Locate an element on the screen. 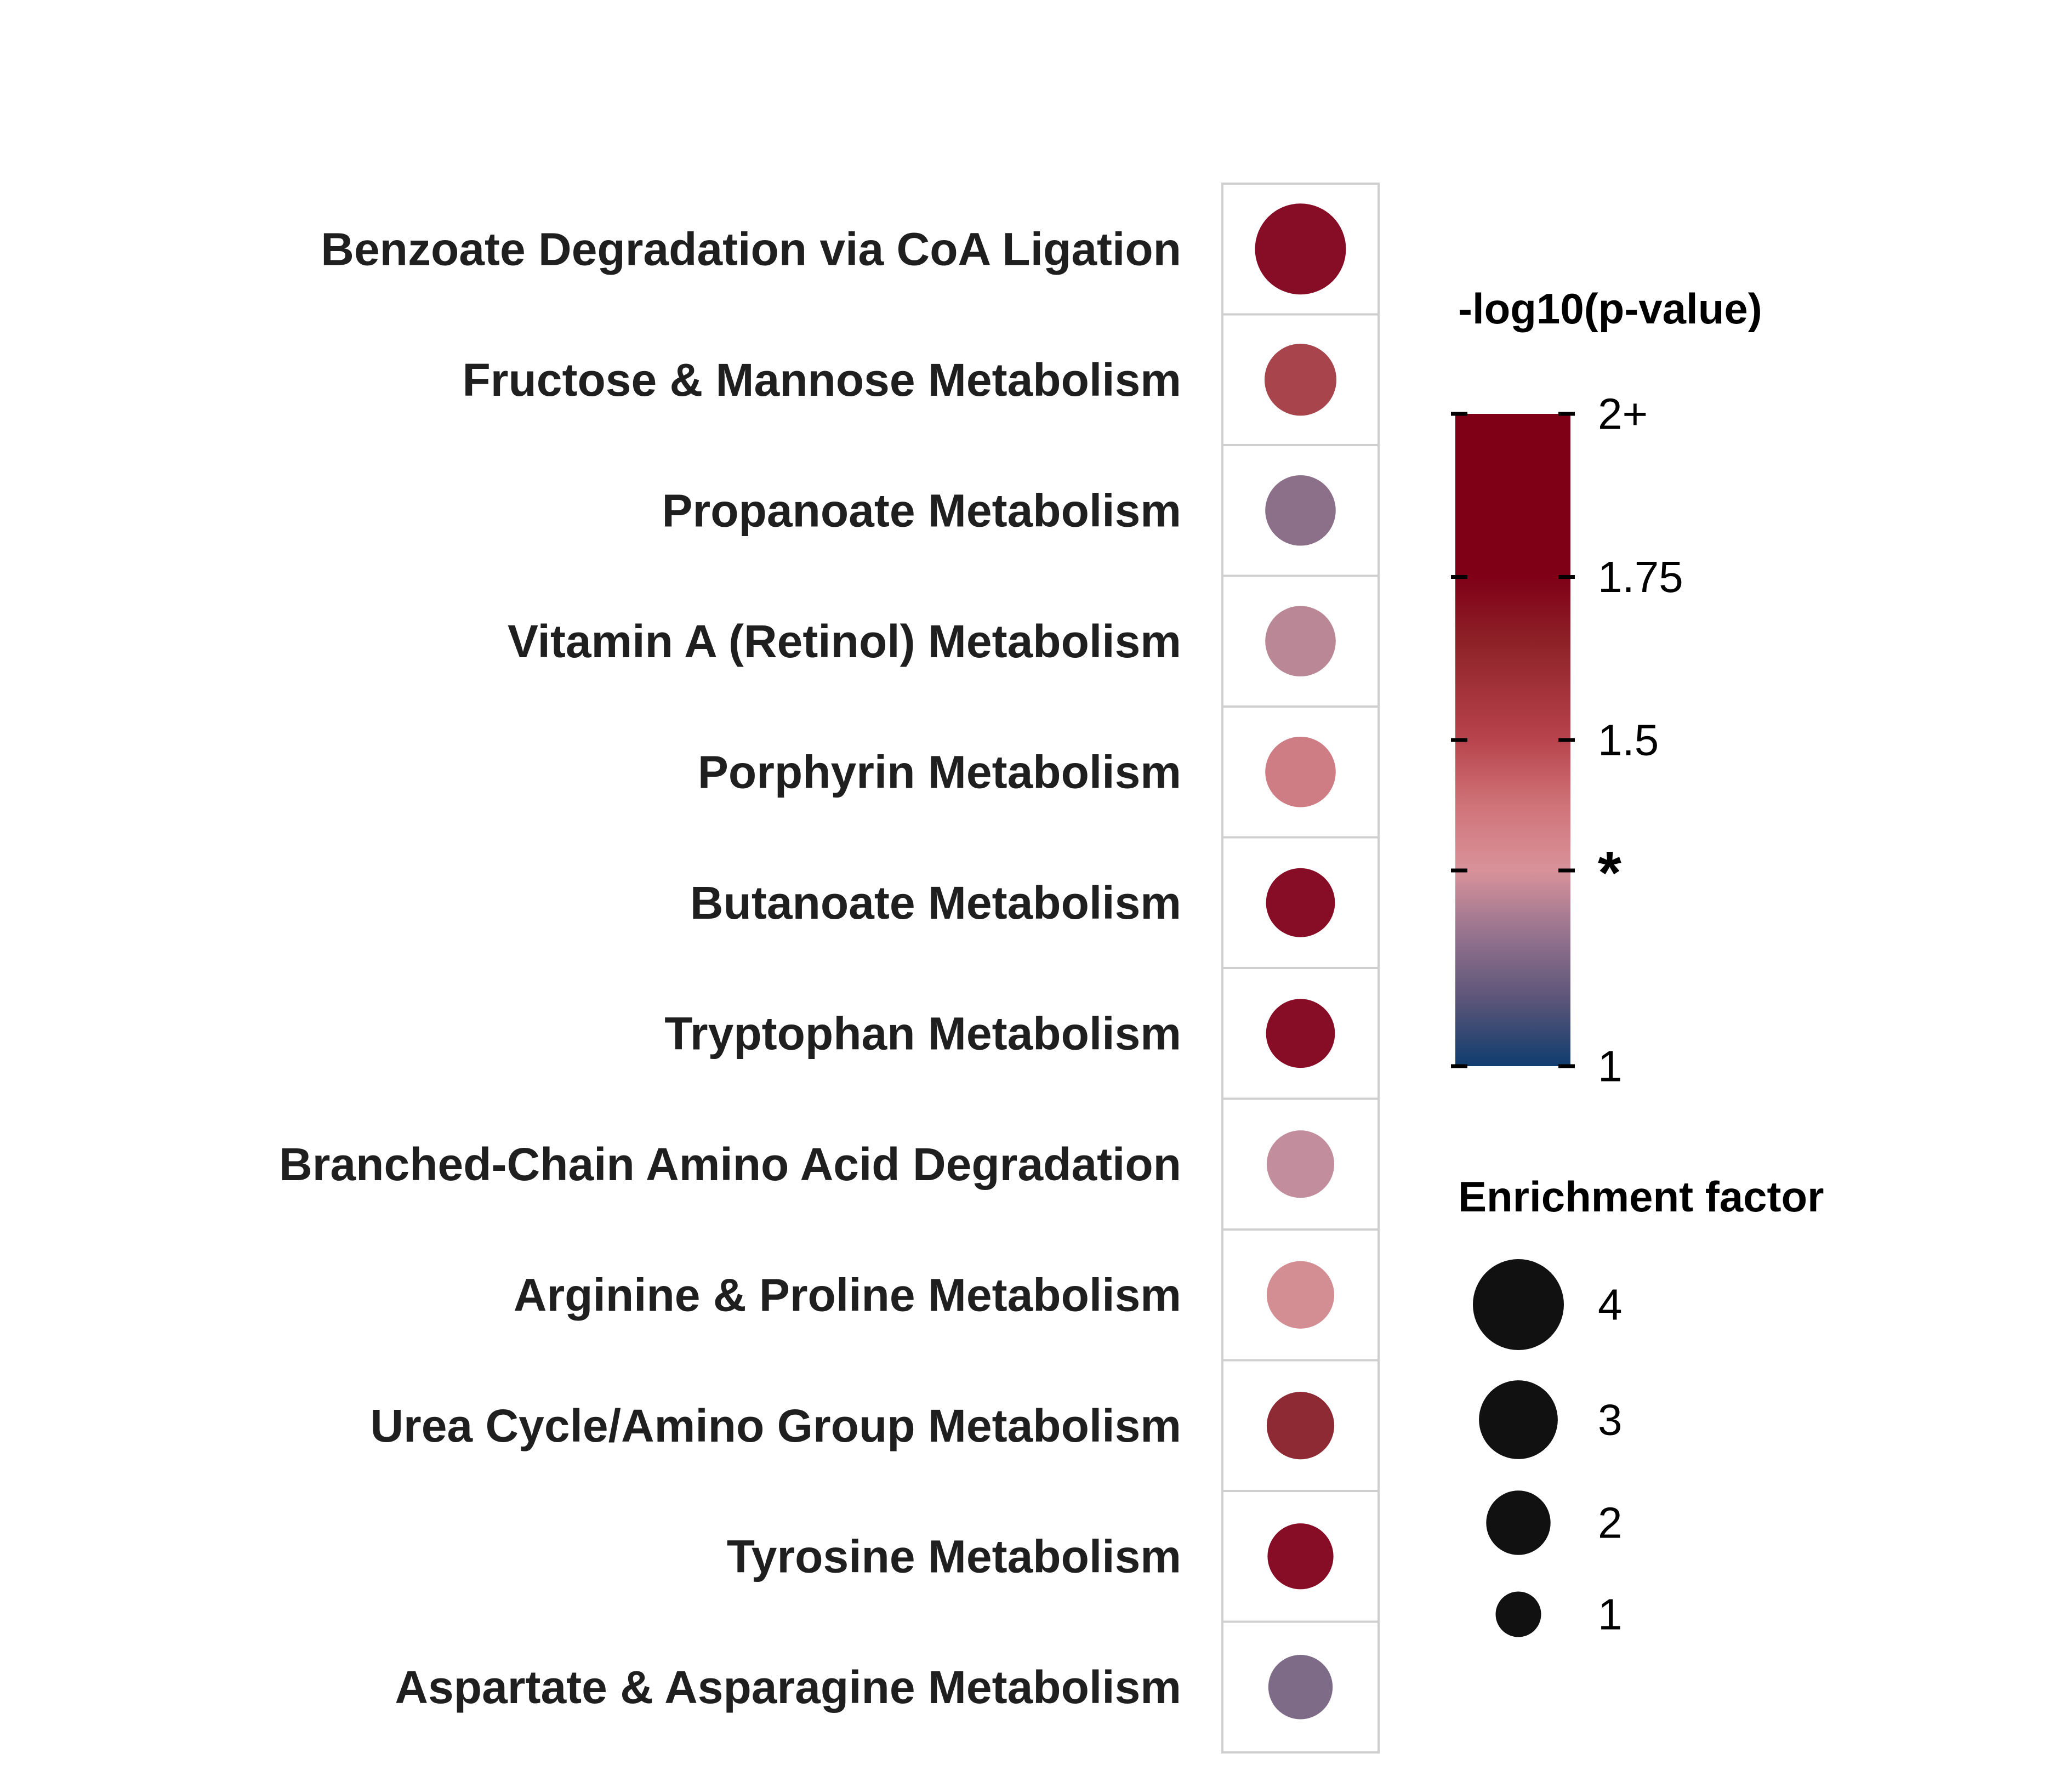  color-legend-title: -log10(p-value) is located at coordinates (1610, 308).